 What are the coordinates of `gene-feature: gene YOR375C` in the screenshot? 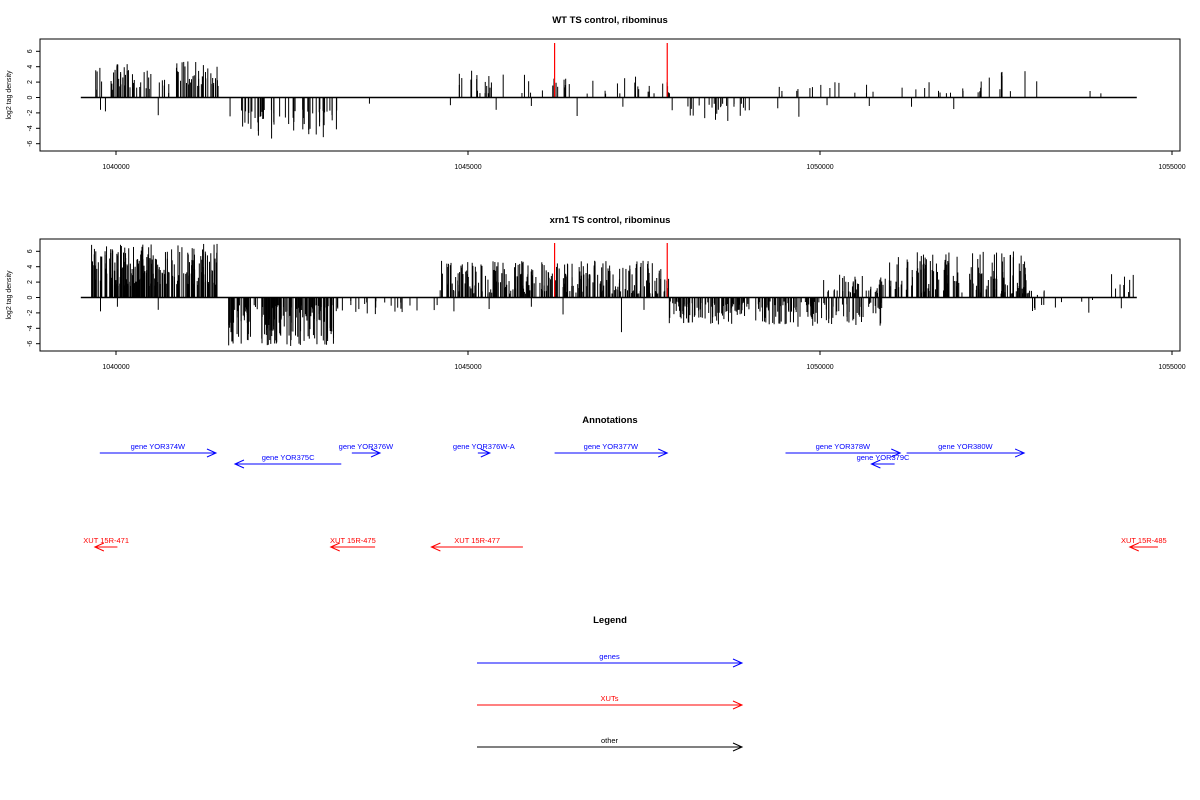 It's located at (287, 461).